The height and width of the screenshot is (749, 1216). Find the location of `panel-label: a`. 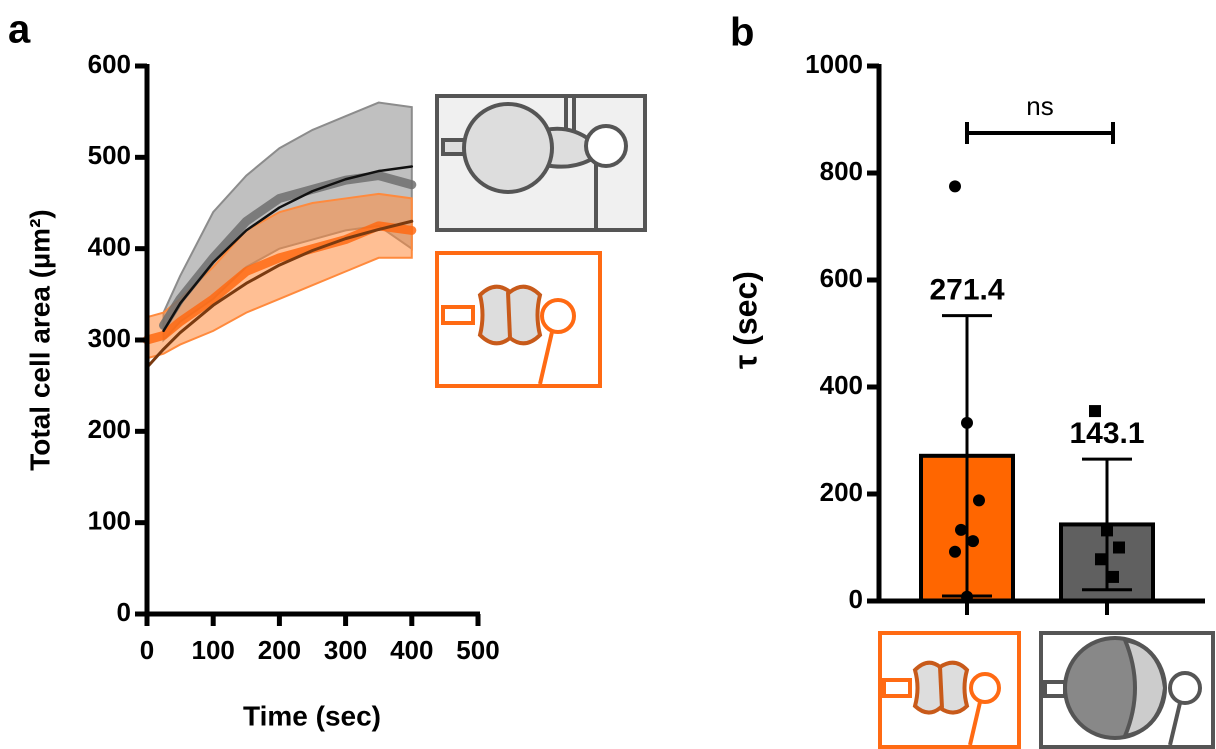

panel-label: a is located at coordinates (19, 30).